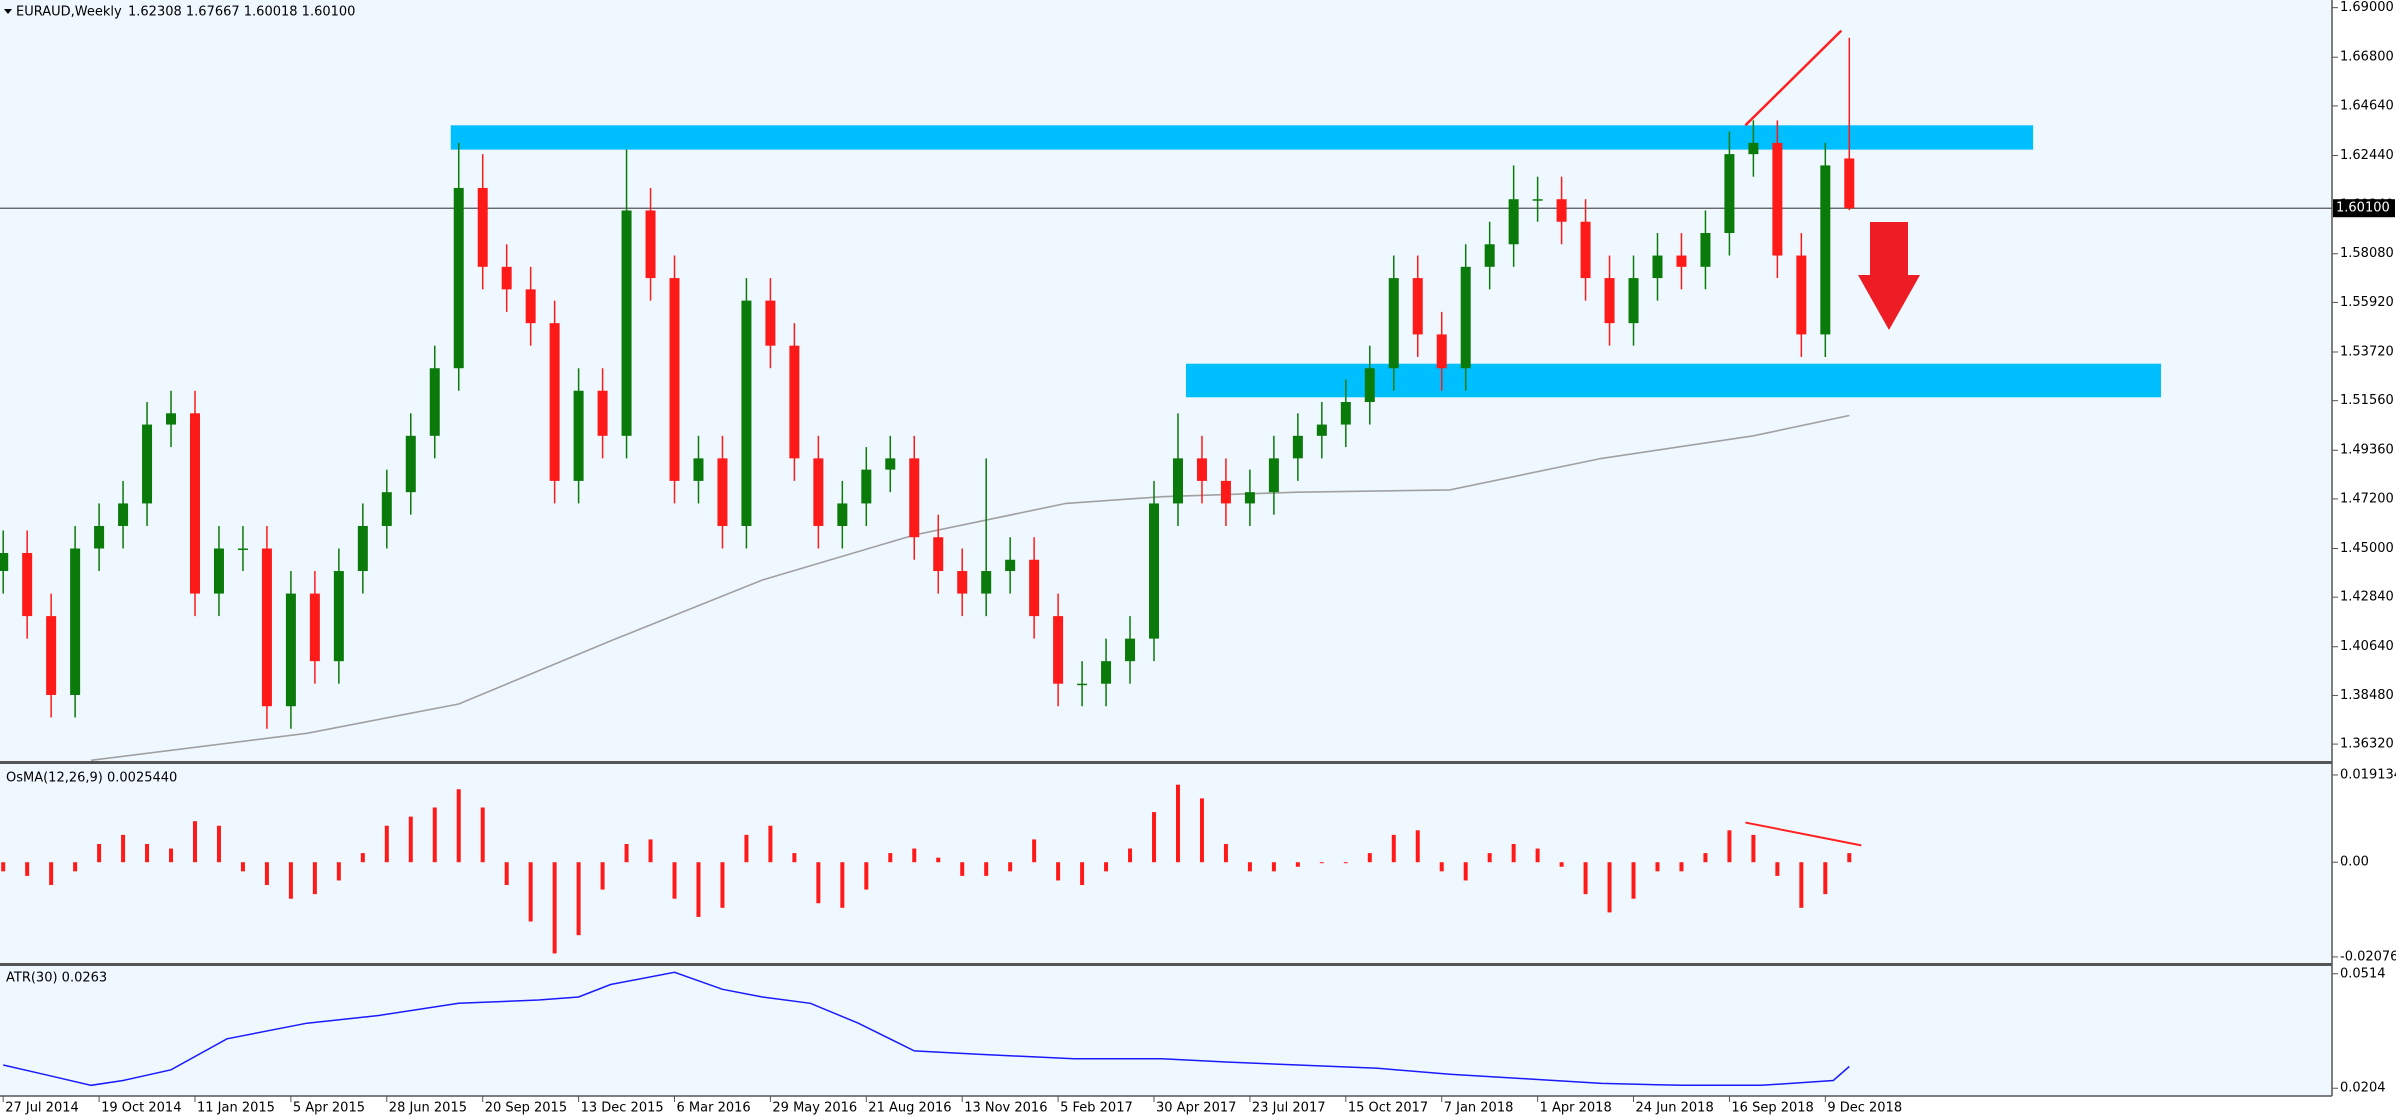 The width and height of the screenshot is (2396, 1120). I want to click on x-tick-label: 16 Sep 2018, so click(1772, 1108).